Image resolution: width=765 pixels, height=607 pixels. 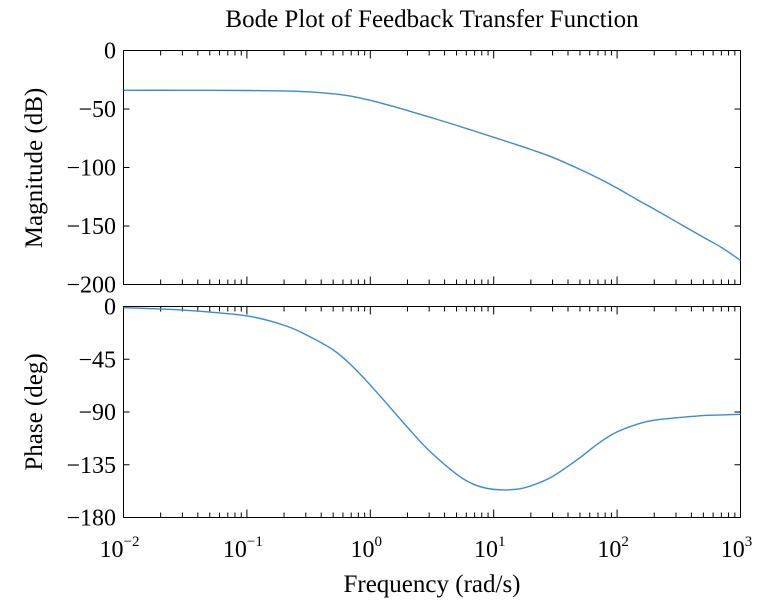 I want to click on x-tick-label: 10², so click(x=613, y=548).